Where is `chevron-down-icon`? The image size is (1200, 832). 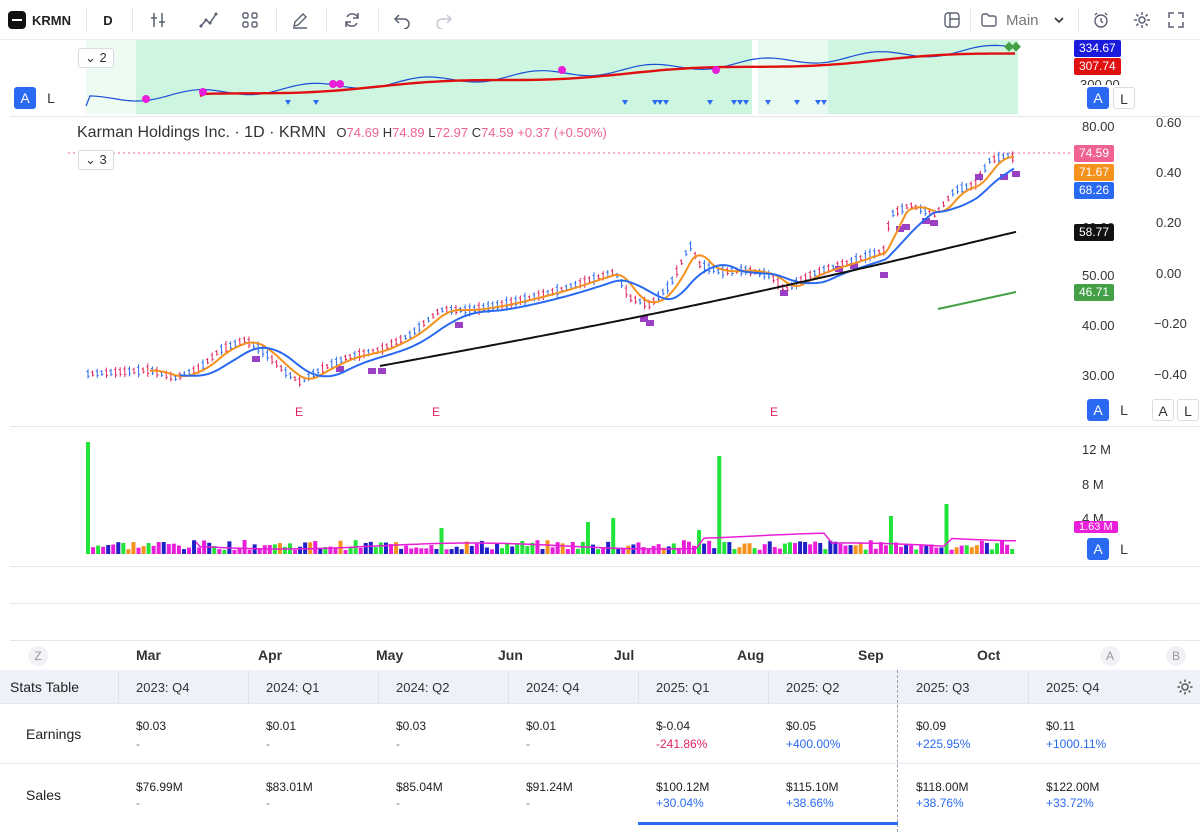
chevron-down-icon is located at coordinates (1059, 20).